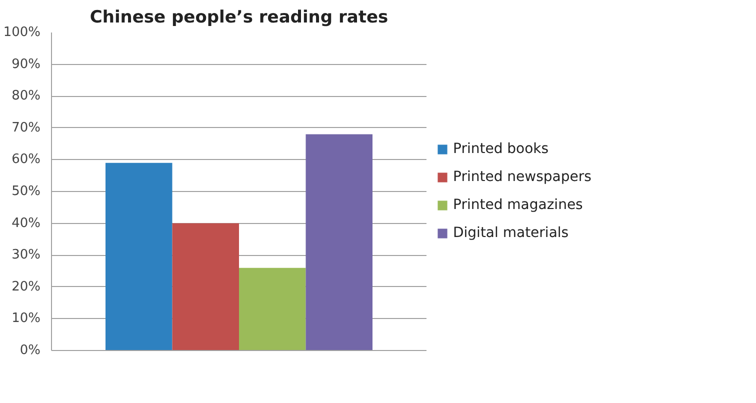  What do you see at coordinates (26, 96) in the screenshot?
I see `y-tick-label: 80%` at bounding box center [26, 96].